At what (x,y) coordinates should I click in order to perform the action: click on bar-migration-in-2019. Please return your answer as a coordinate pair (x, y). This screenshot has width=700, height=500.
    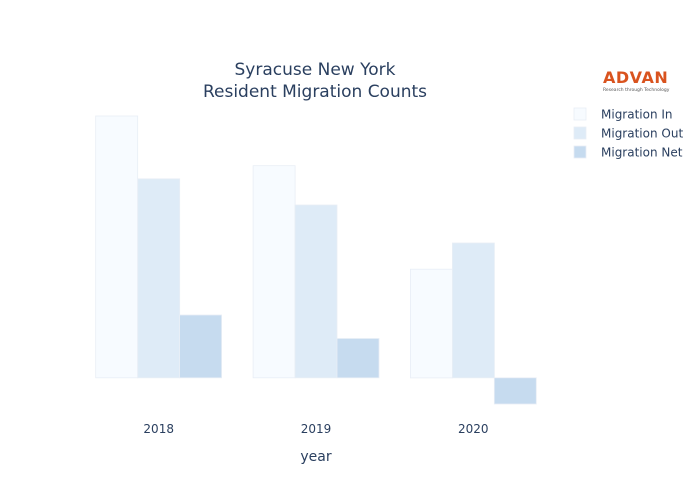
    Looking at the image, I should click on (274, 272).